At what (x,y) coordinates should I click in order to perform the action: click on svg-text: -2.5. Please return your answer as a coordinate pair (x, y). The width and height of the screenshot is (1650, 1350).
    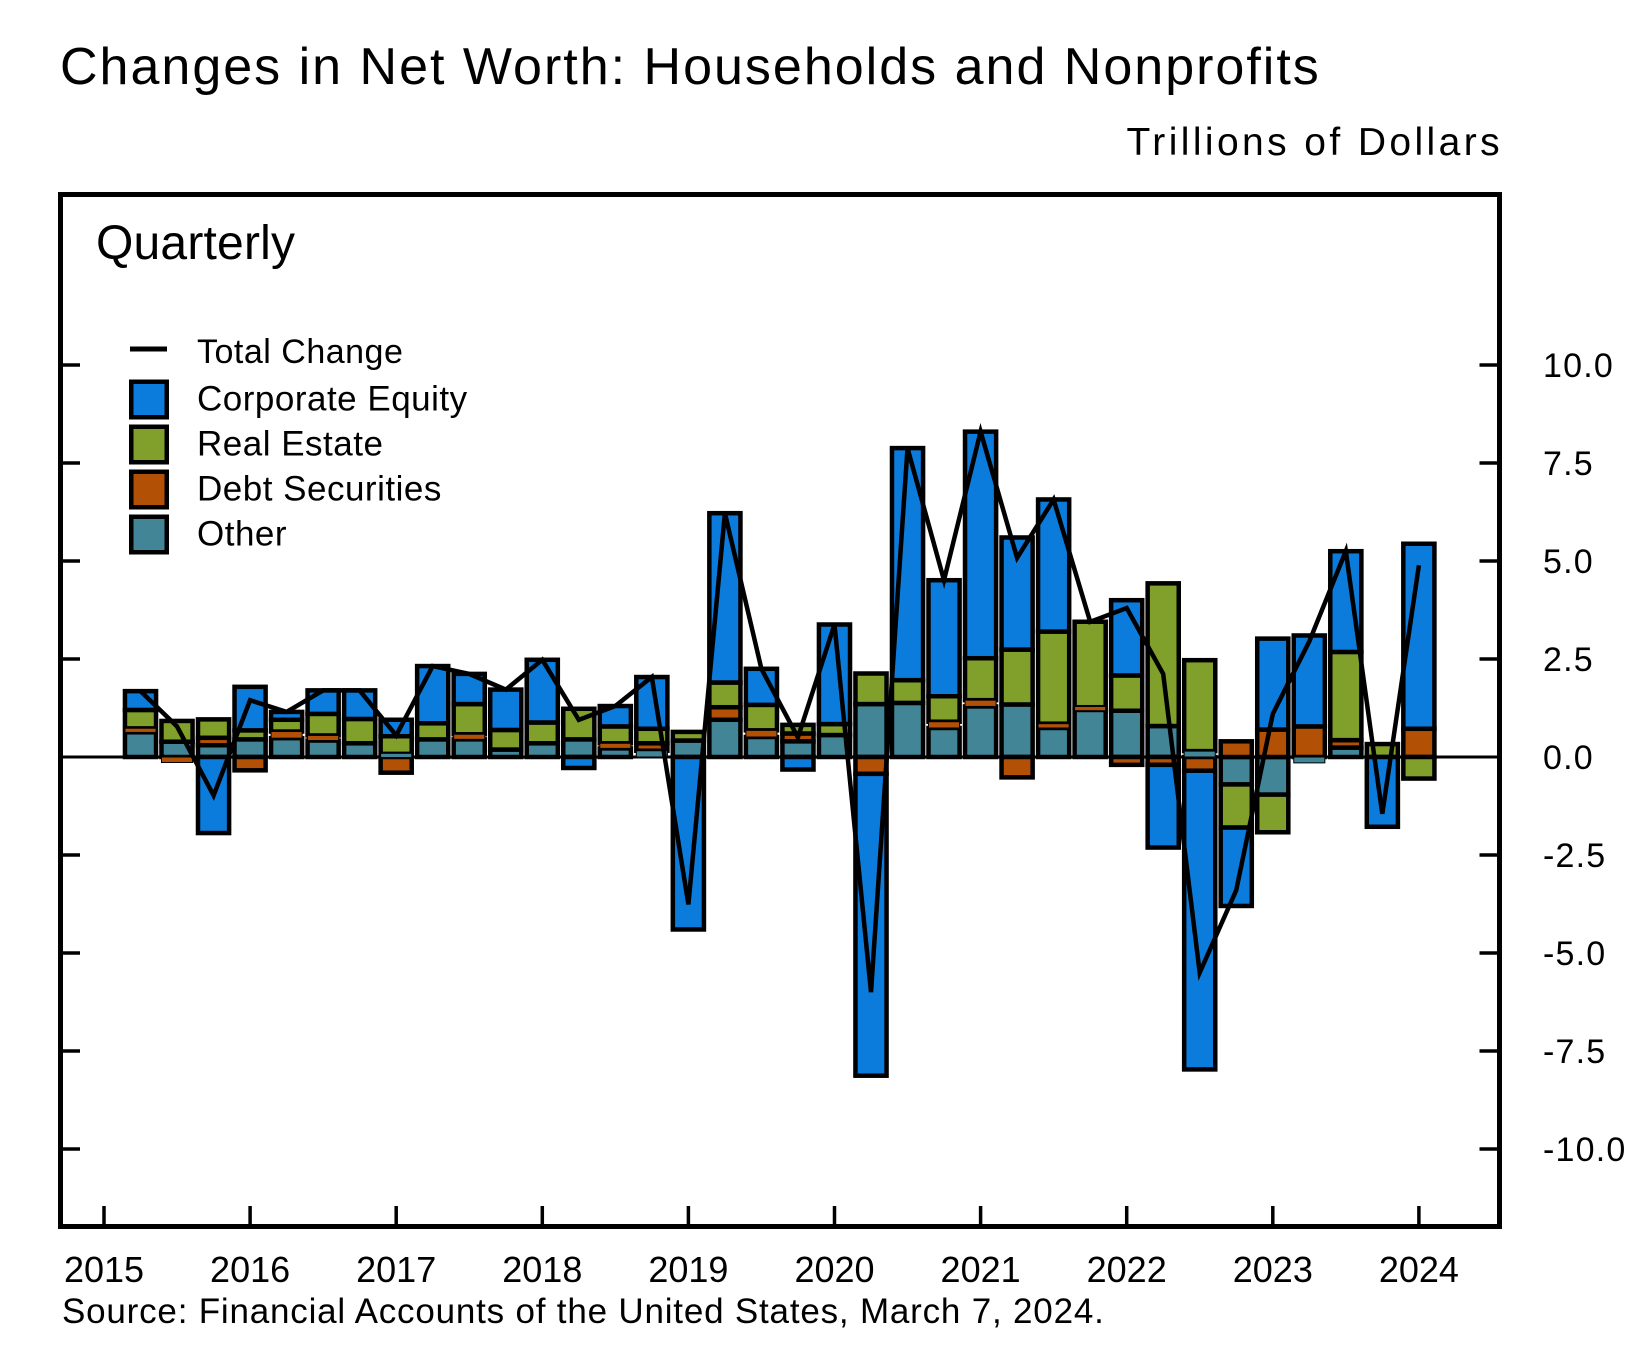
    Looking at the image, I should click on (1574, 856).